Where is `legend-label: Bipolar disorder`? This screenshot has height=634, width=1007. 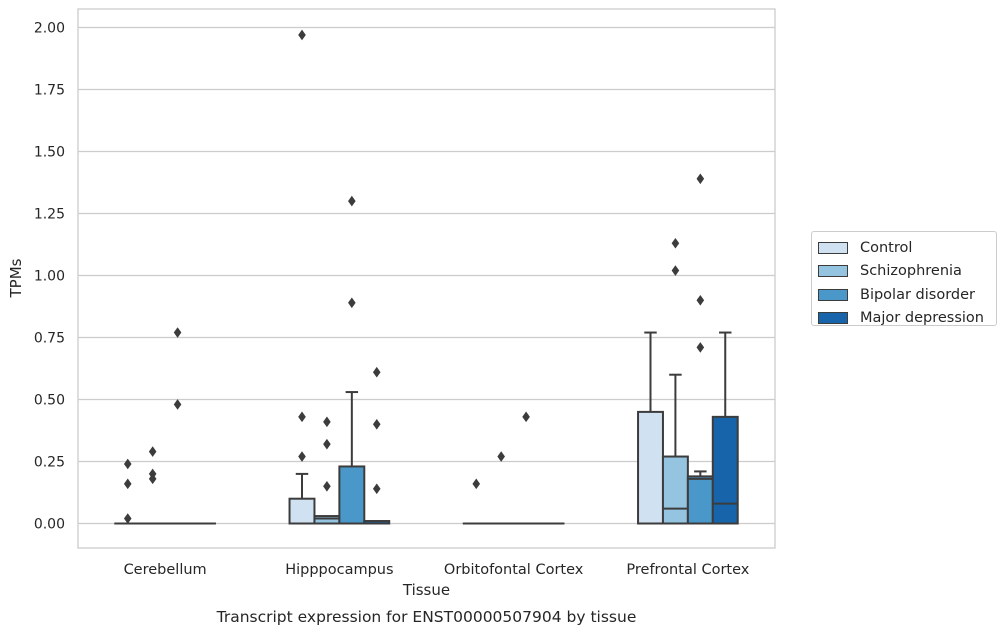 legend-label: Bipolar disorder is located at coordinates (917, 294).